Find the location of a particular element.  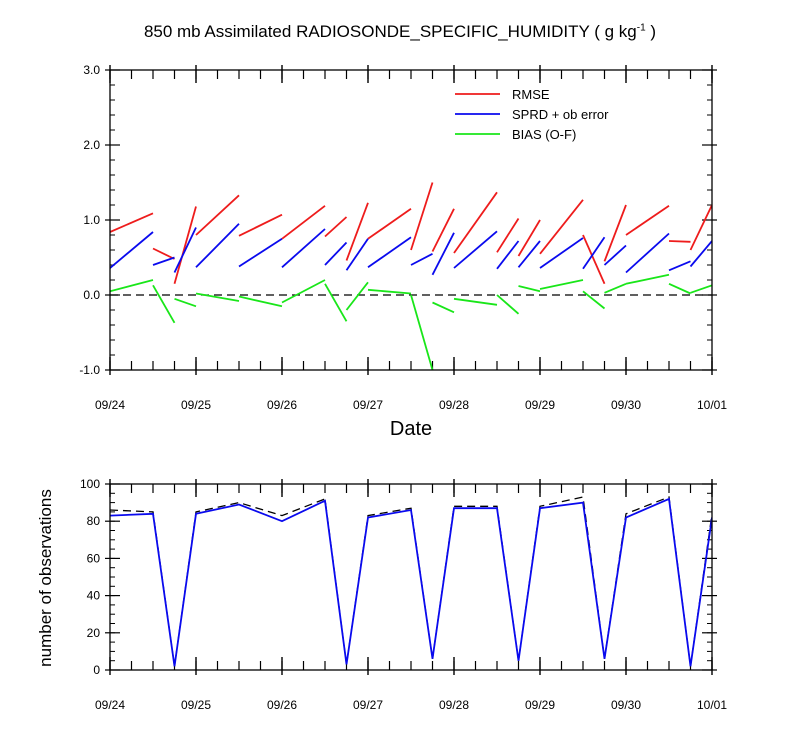

top-x-tick-label: 09/24 is located at coordinates (110, 405).